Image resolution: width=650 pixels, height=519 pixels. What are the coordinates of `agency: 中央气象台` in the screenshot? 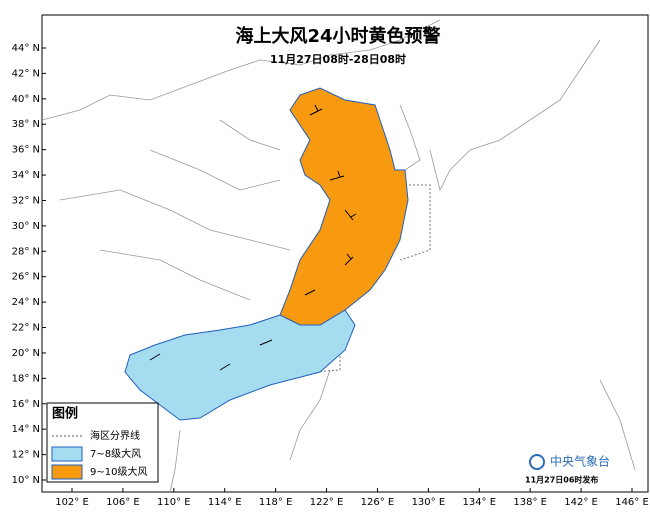 It's located at (580, 461).